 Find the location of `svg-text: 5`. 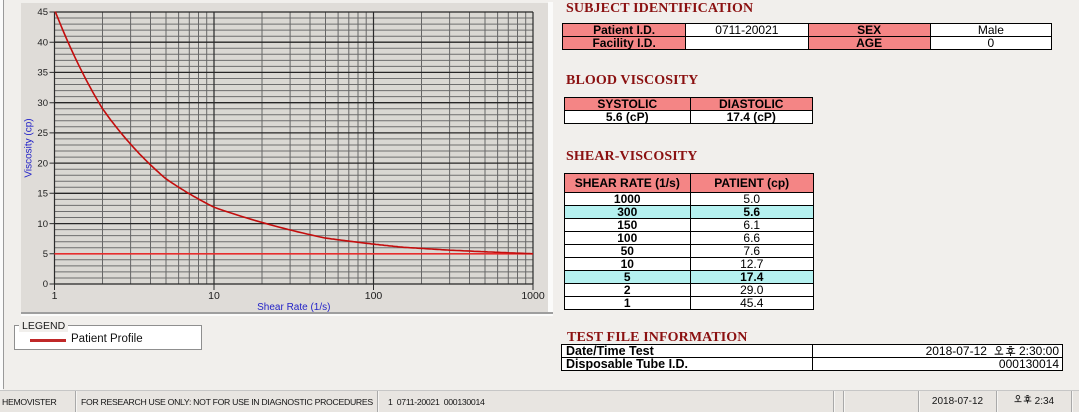

svg-text: 5 is located at coordinates (45, 254).